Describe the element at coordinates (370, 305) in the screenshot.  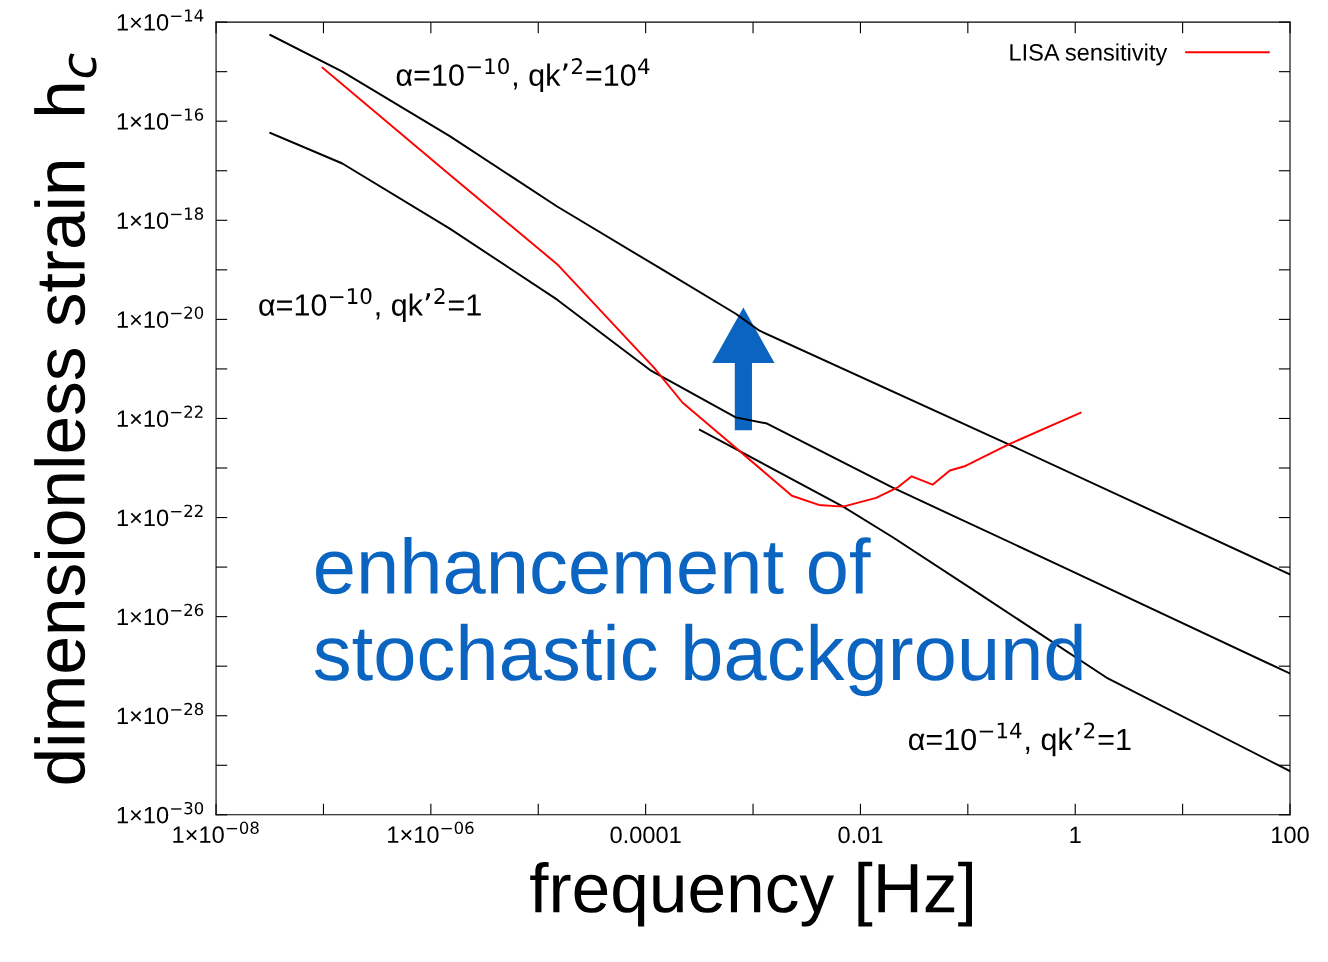
I see `annotation: α=10$^{−10}$, qk’$^{2}$=1` at that location.